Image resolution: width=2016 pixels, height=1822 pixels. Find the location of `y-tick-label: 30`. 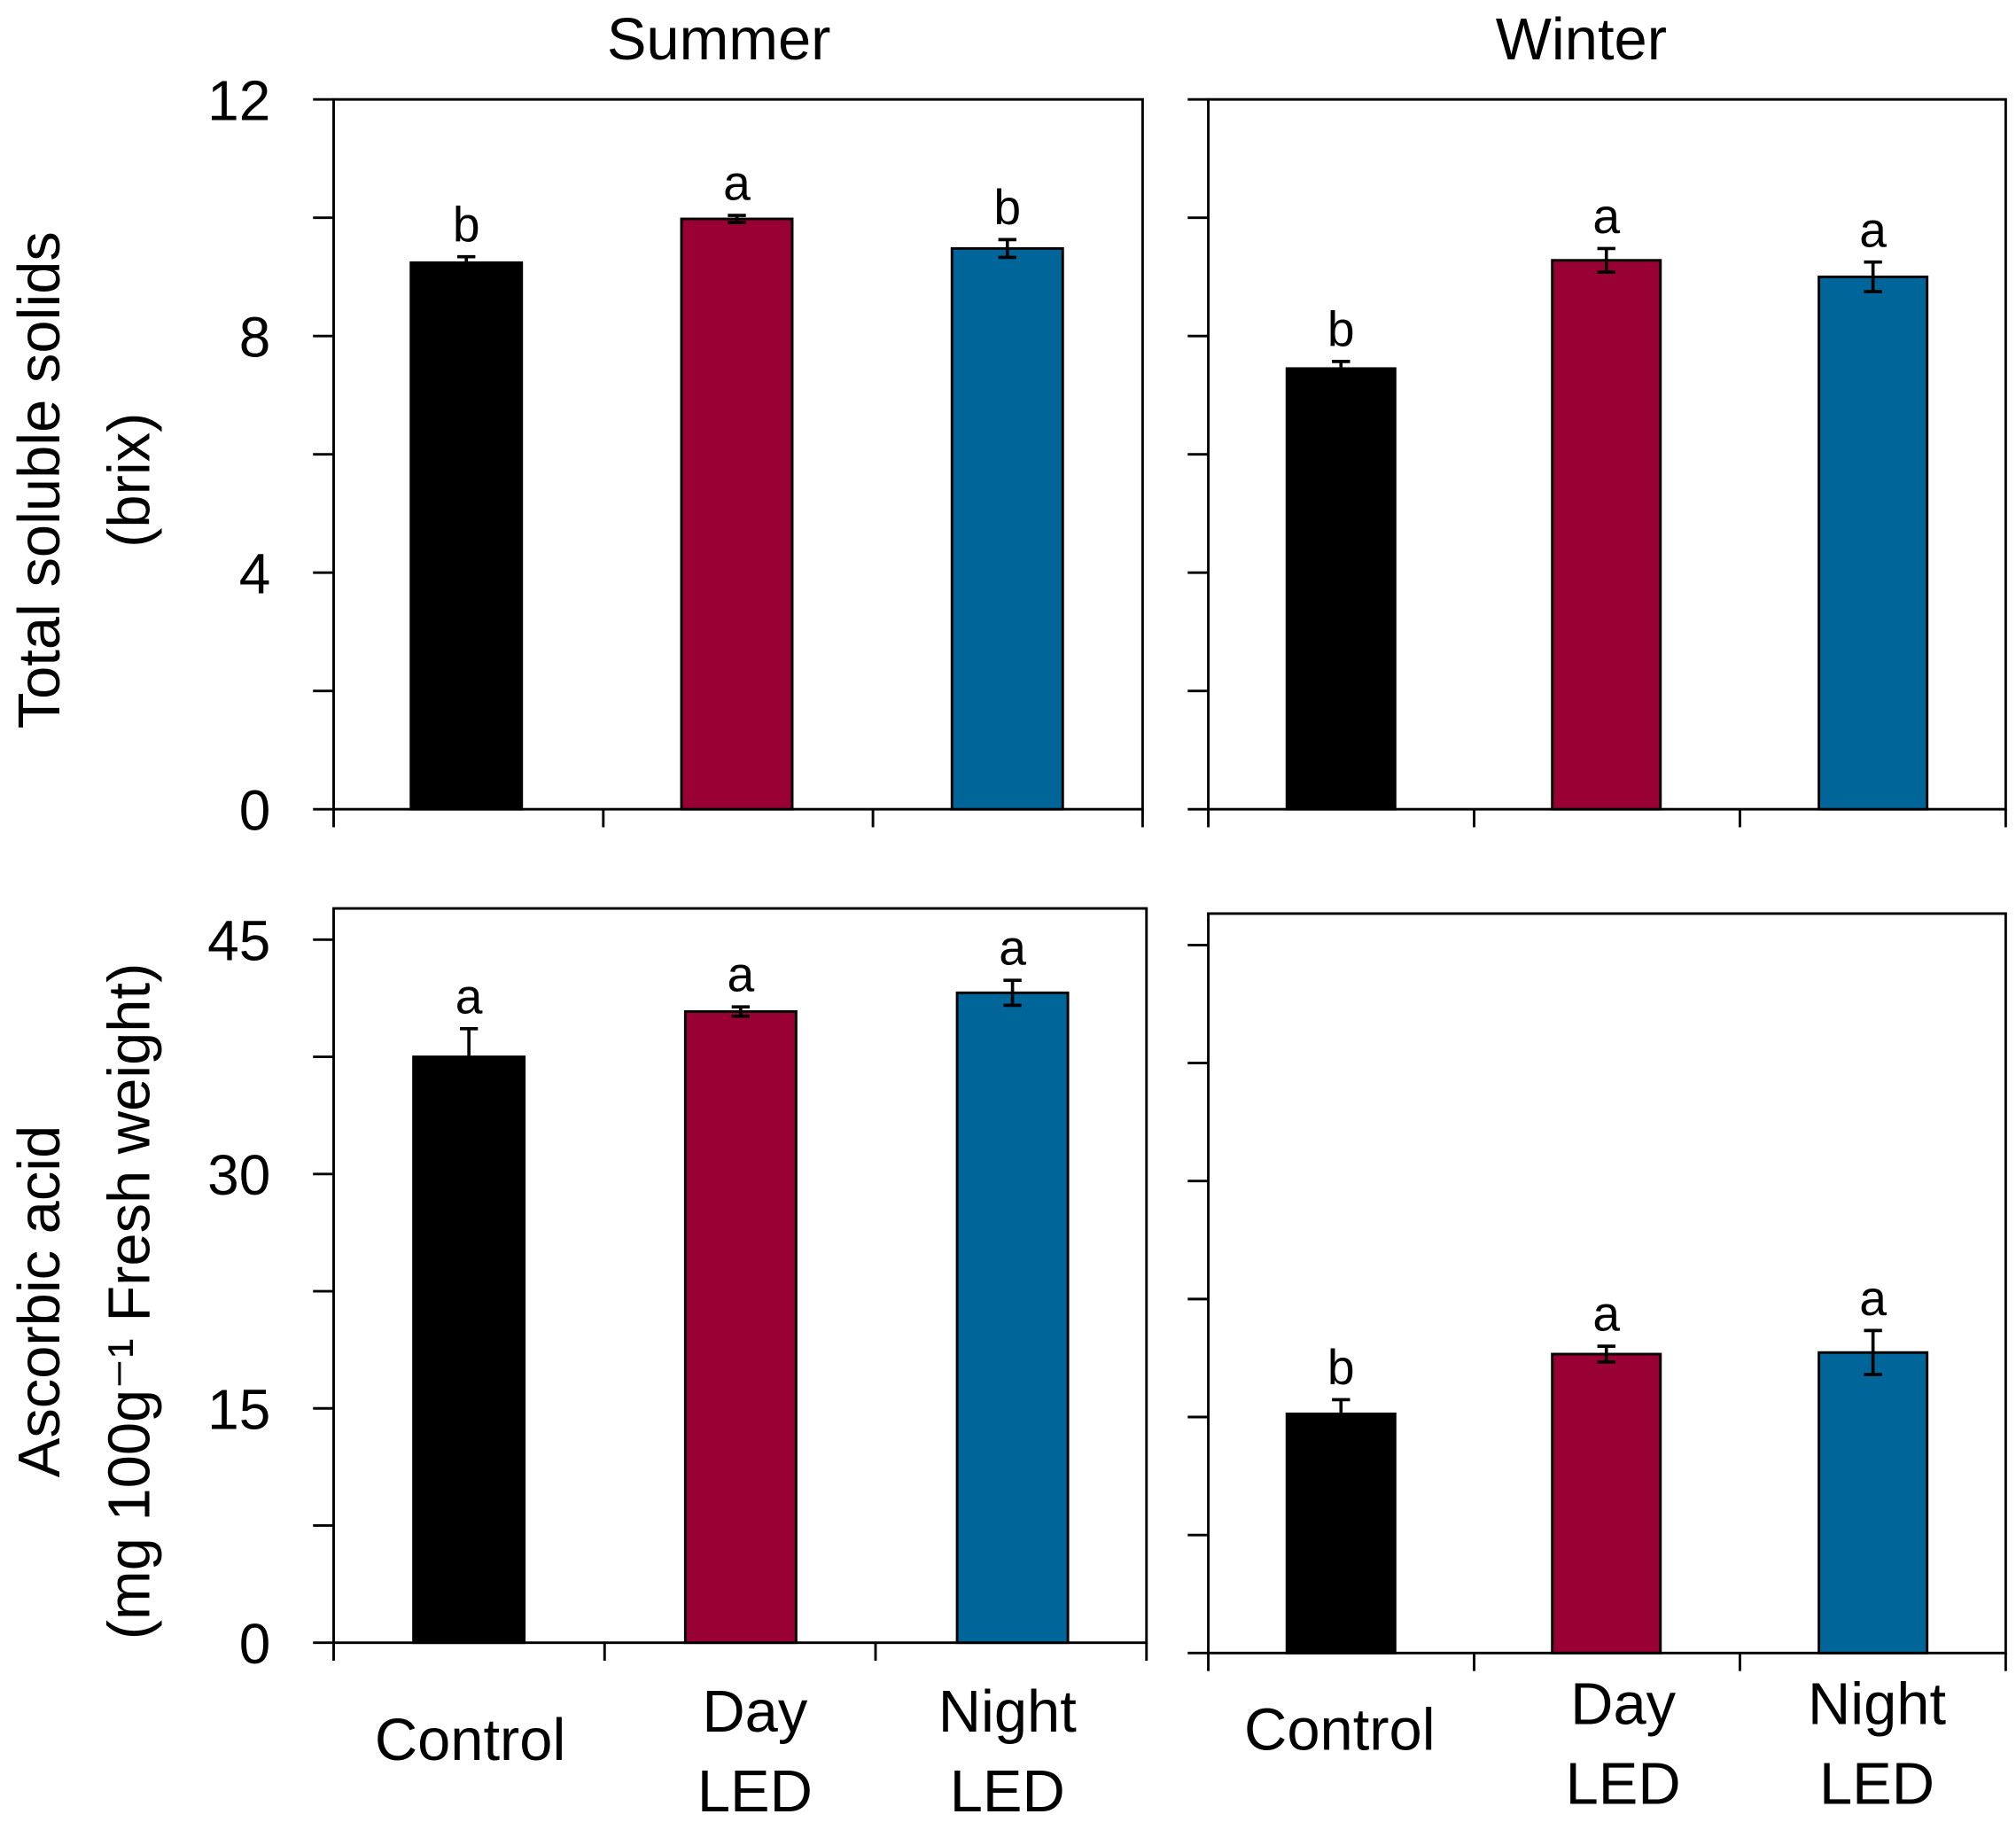

y-tick-label: 30 is located at coordinates (238, 1175).